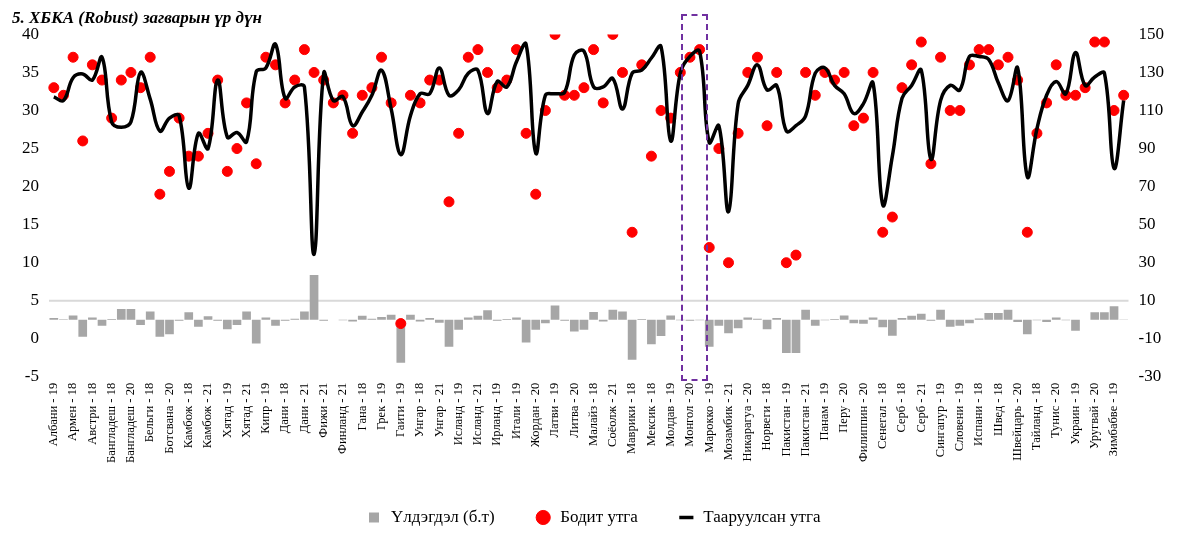 This screenshot has width=1186, height=541. I want to click on x-tick-label: Камбож - 21, so click(207, 415).